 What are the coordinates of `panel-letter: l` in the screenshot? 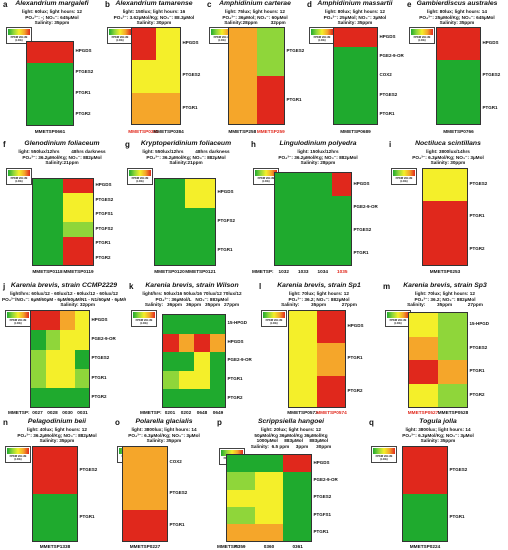 It's located at (260, 286).